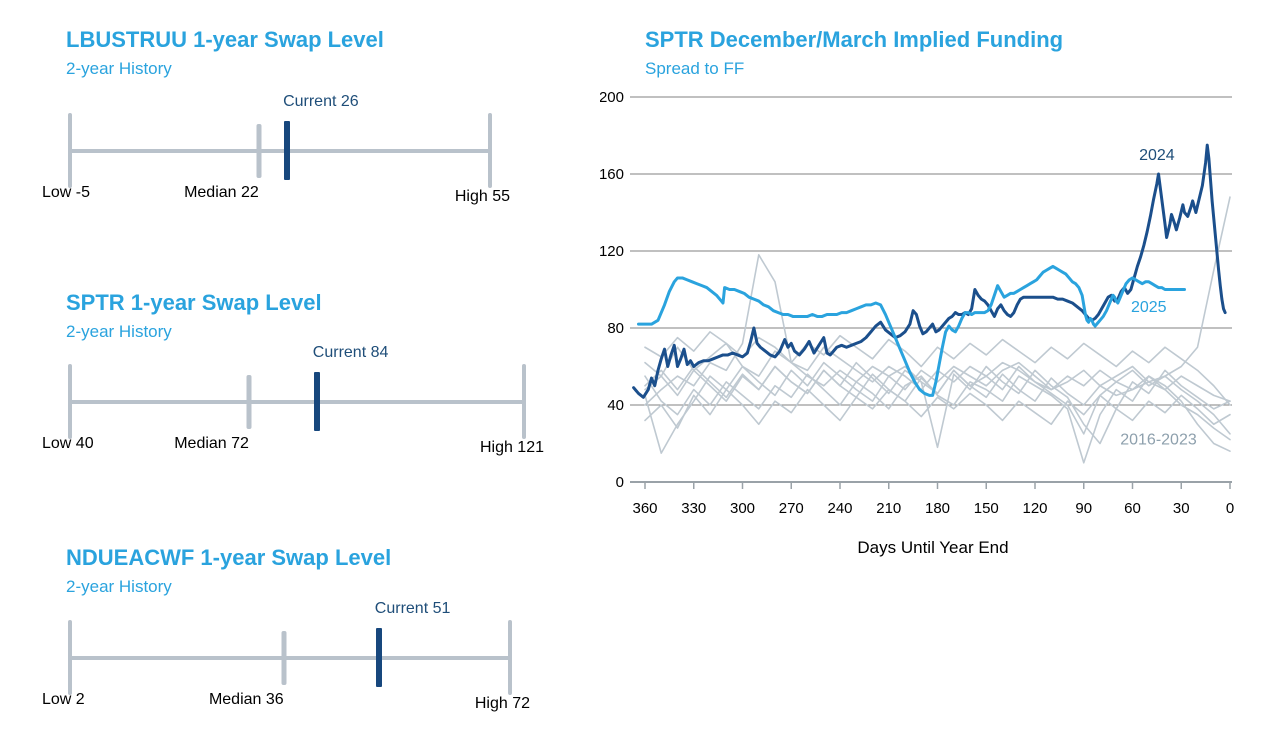 The width and height of the screenshot is (1277, 750). I want to click on svg-text: 330, so click(693, 508).